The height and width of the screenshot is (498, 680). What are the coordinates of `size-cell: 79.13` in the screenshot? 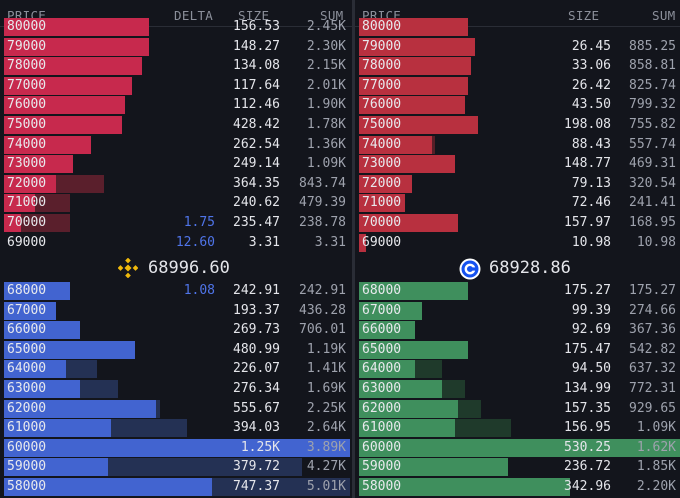 It's located at (591, 183).